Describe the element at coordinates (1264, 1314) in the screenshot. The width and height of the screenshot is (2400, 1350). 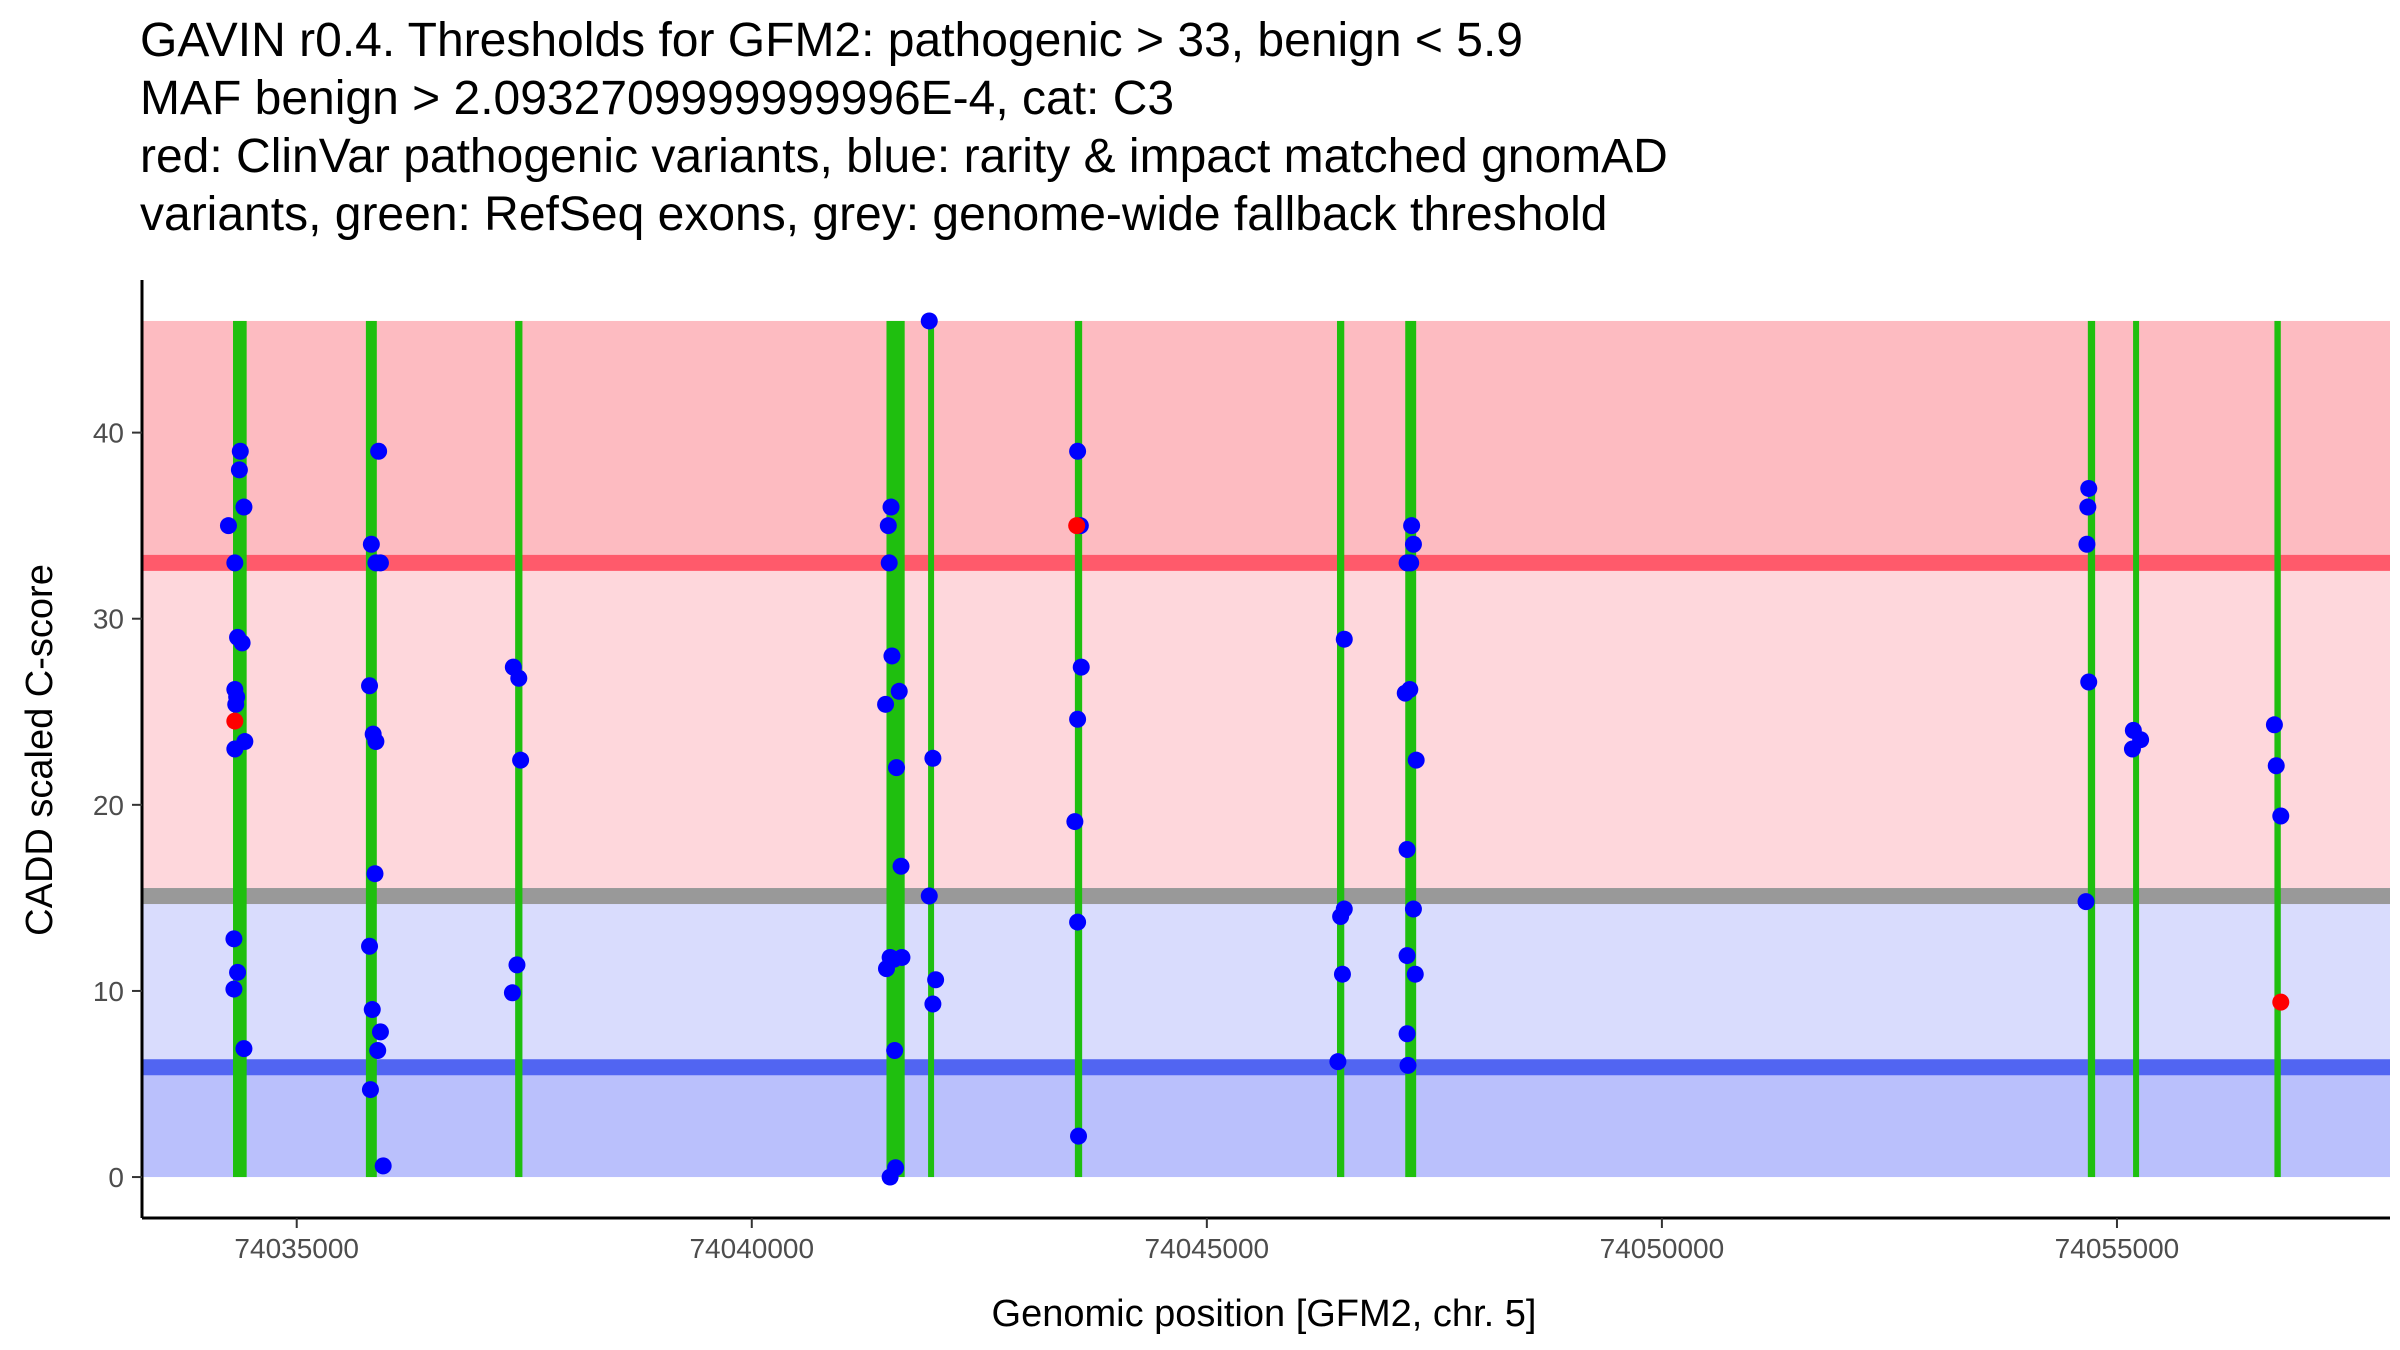
I see `x-axis-title: Genomic position [GFM2, chr. 5]` at that location.